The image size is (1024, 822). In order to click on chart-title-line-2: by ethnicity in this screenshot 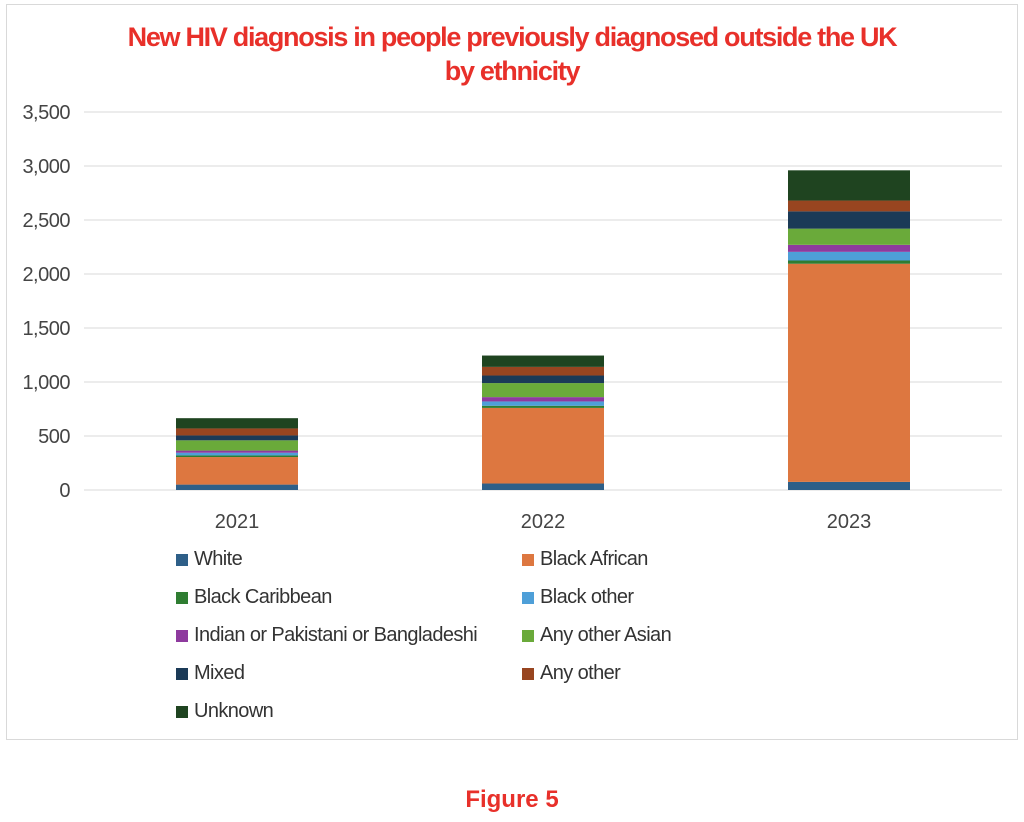, I will do `click(512, 71)`.